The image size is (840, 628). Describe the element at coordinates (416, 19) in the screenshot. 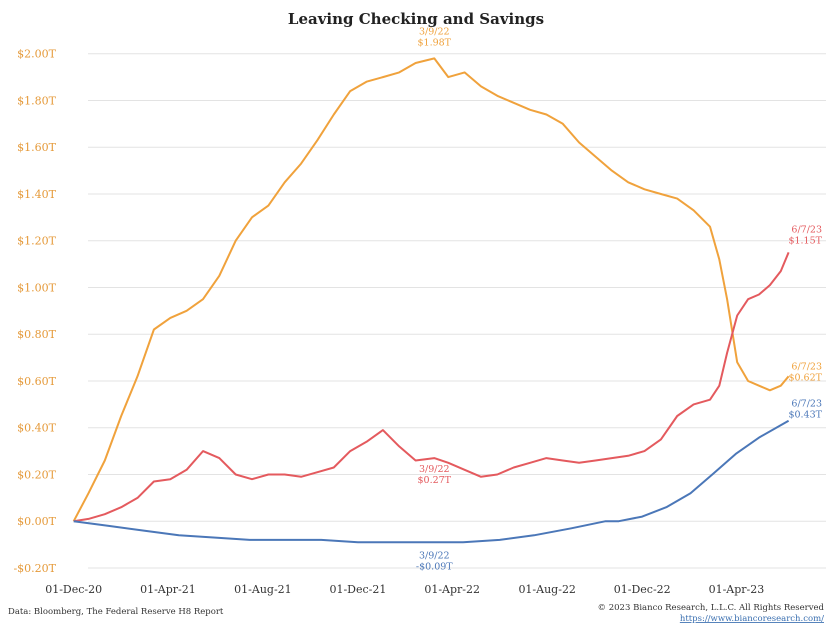

I see `chart-title: Leaving Checking and Savings` at that location.